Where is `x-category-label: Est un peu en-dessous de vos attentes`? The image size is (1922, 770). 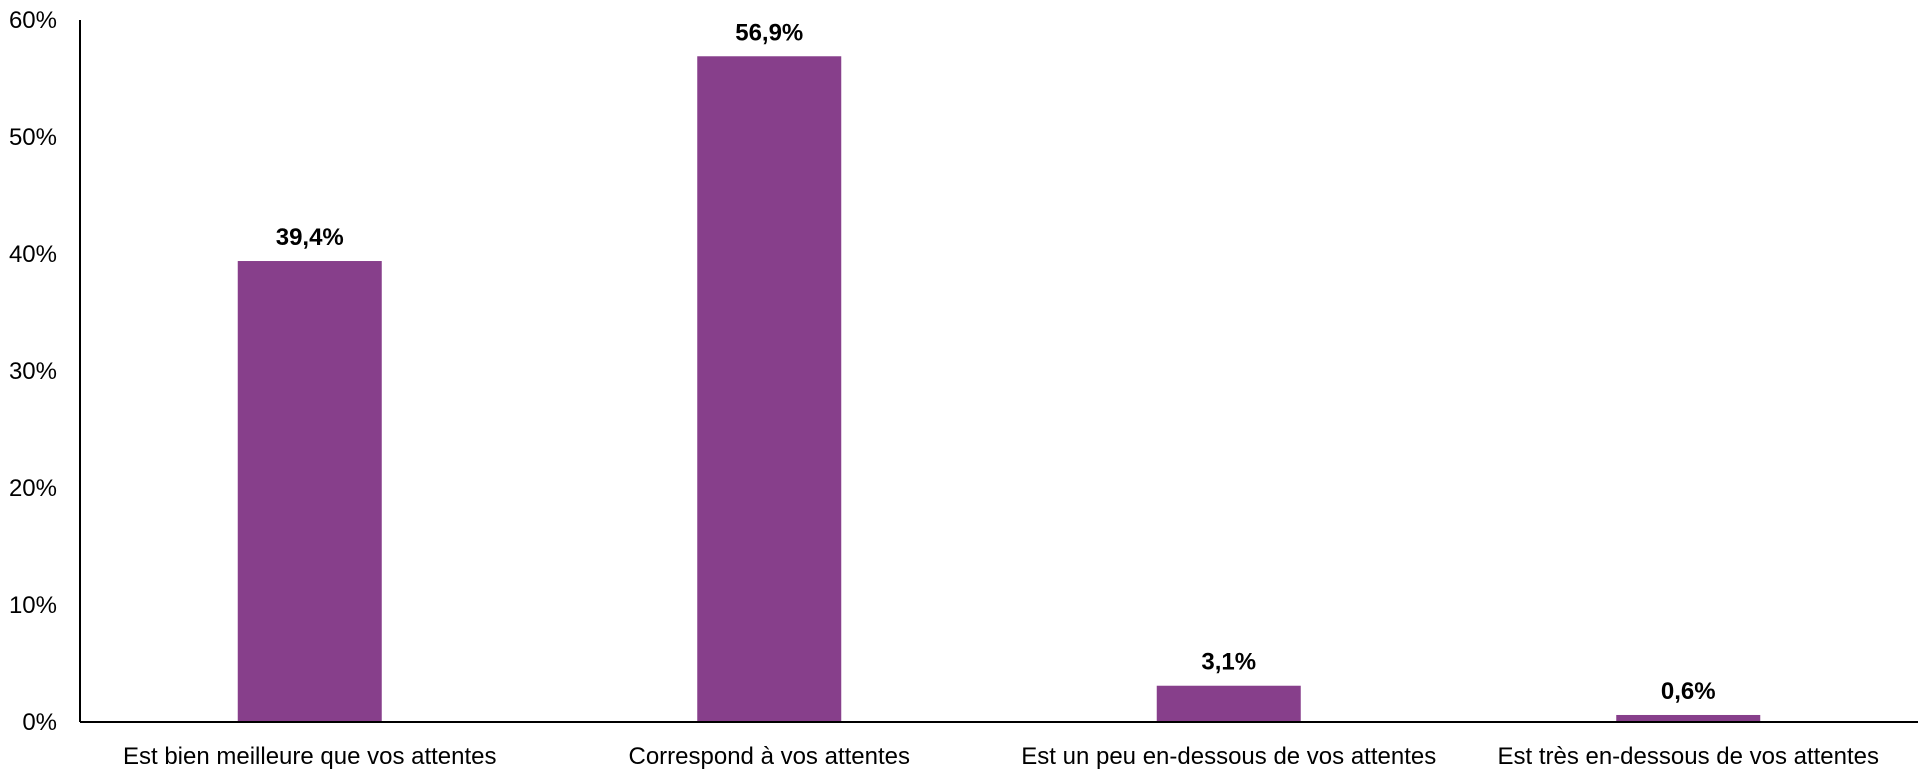
x-category-label: Est un peu en-dessous de vos attentes is located at coordinates (1228, 756).